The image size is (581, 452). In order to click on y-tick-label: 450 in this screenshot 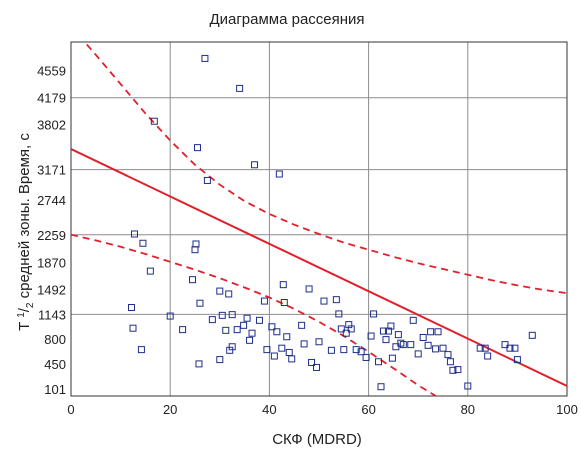, I will do `click(55, 364)`.